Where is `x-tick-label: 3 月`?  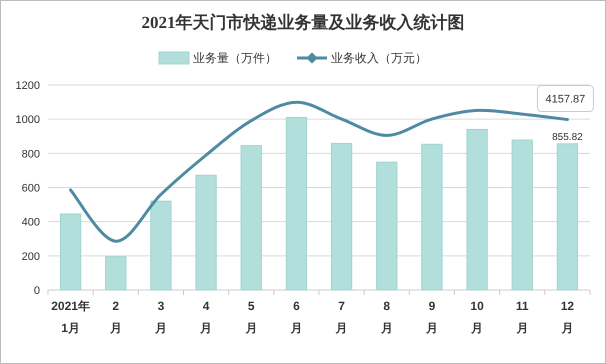 x-tick-label: 3 月 is located at coordinates (160, 317).